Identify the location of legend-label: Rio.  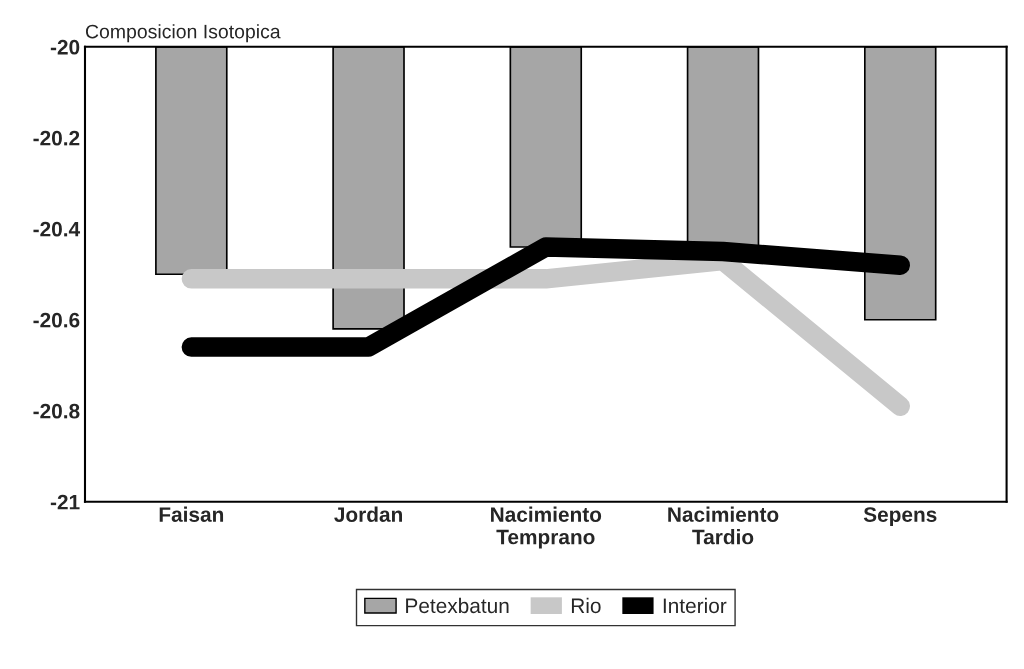
(586, 605).